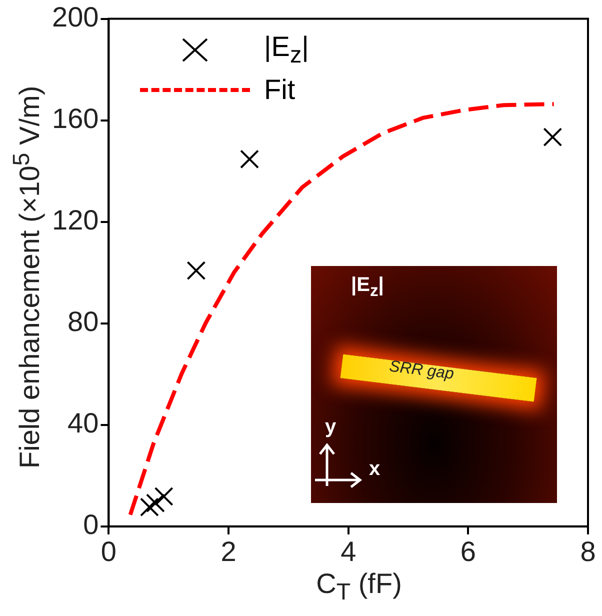  What do you see at coordinates (367, 287) in the screenshot?
I see `annotation: |E$_{z}$|` at bounding box center [367, 287].